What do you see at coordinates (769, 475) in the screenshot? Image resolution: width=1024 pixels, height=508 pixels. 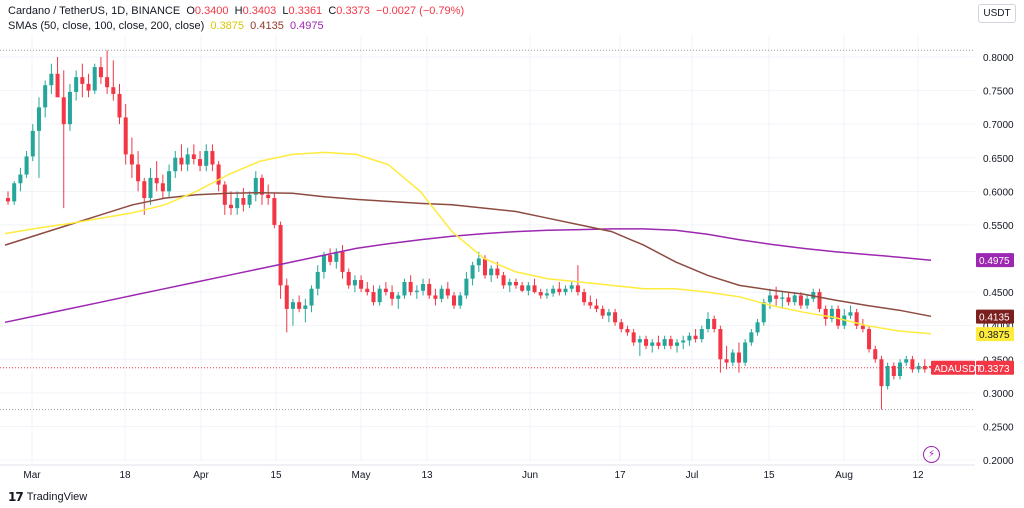 I see `x-tick-label: 15` at bounding box center [769, 475].